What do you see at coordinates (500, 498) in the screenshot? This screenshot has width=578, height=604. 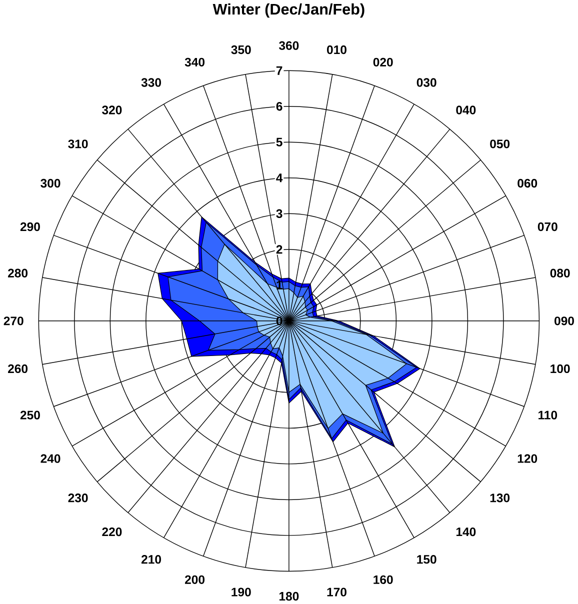 I see `spoke-label: 130` at bounding box center [500, 498].